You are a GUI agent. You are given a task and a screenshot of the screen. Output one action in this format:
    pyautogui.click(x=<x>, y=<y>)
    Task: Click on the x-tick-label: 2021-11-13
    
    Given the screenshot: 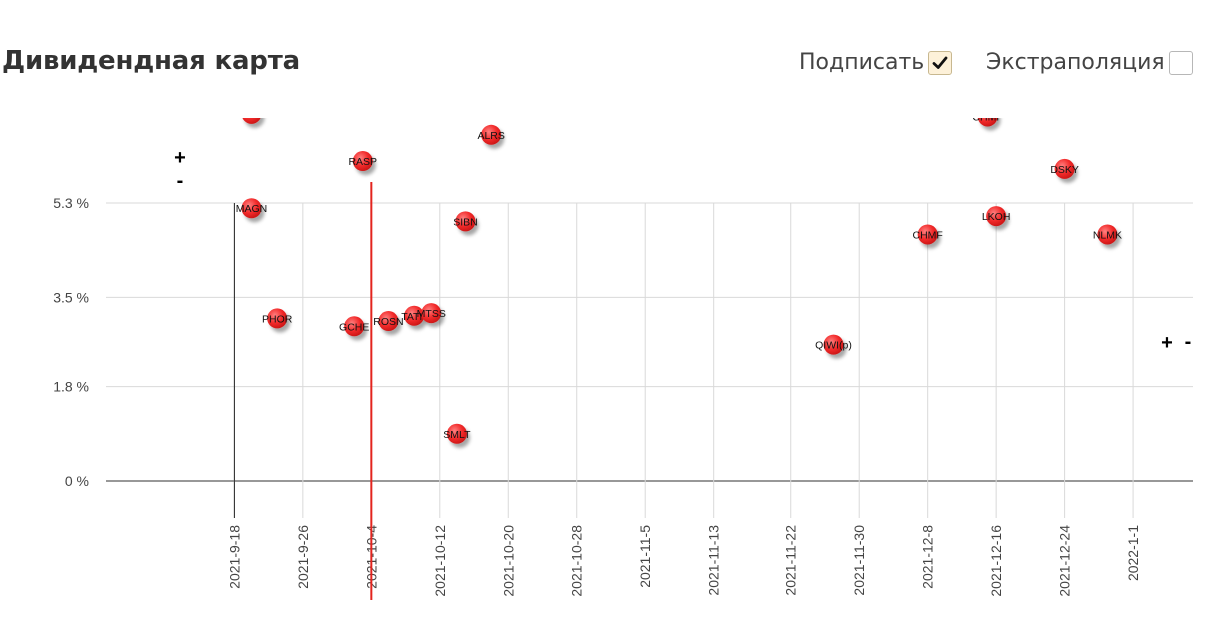 What is the action you would take?
    pyautogui.click(x=714, y=560)
    